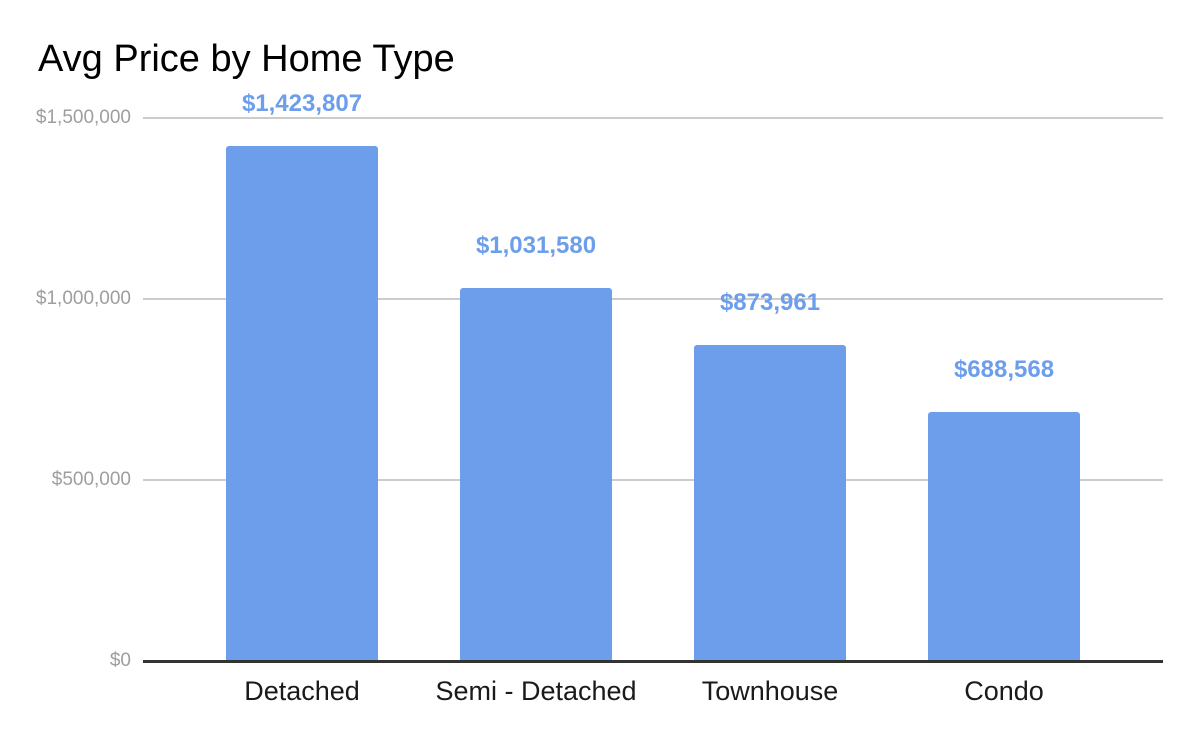 This screenshot has width=1200, height=742. What do you see at coordinates (302, 103) in the screenshot?
I see `bar-value-label: $1,423,807` at bounding box center [302, 103].